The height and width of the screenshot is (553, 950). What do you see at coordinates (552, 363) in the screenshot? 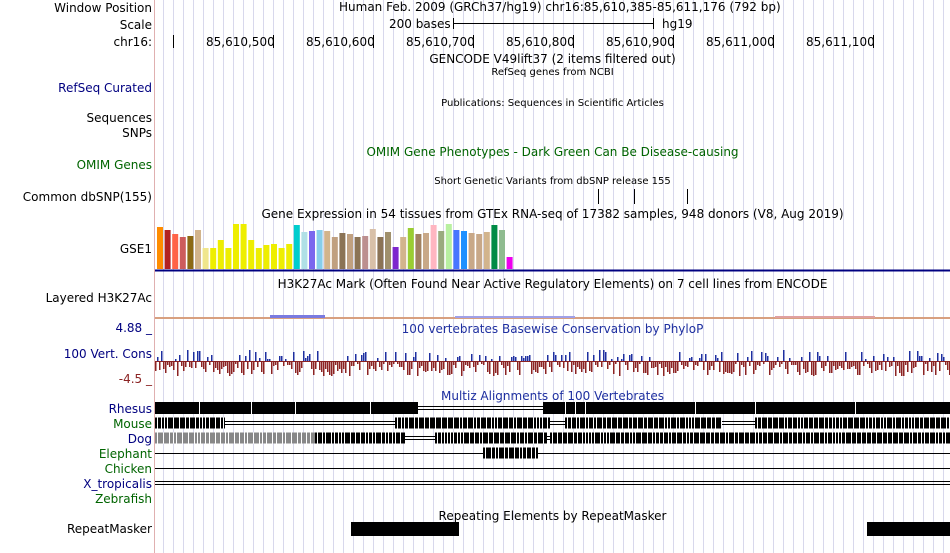
I see `phylop-conservation-bars` at bounding box center [552, 363].